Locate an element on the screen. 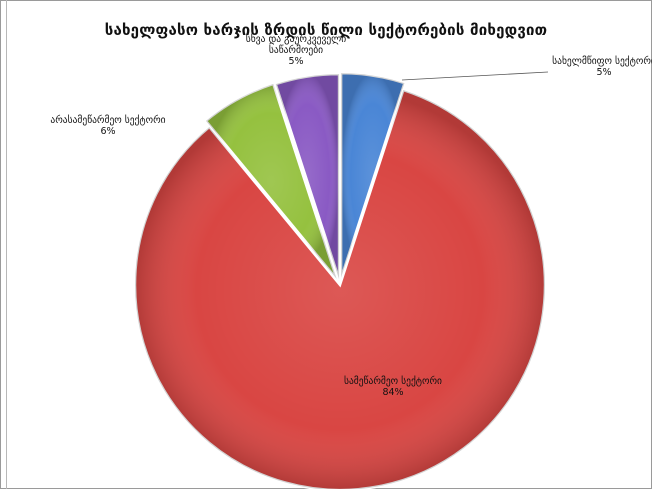 The image size is (652, 489). data-label-text-3: საწარმოები is located at coordinates (296, 50).